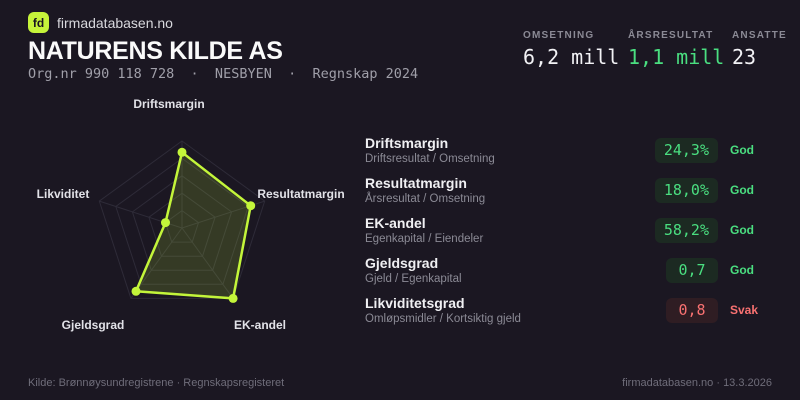  I want to click on metric-name: EK-andel, so click(395, 222).